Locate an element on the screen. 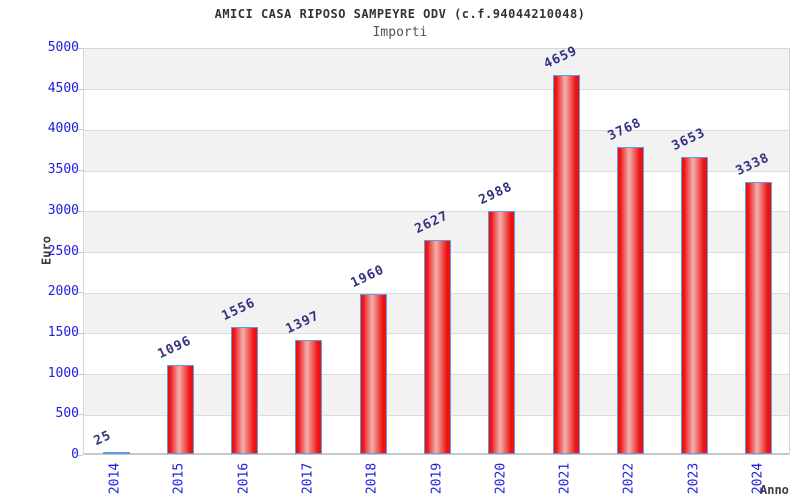 This screenshot has height=500, width=800. x-tick-label: 2015 is located at coordinates (179, 478).